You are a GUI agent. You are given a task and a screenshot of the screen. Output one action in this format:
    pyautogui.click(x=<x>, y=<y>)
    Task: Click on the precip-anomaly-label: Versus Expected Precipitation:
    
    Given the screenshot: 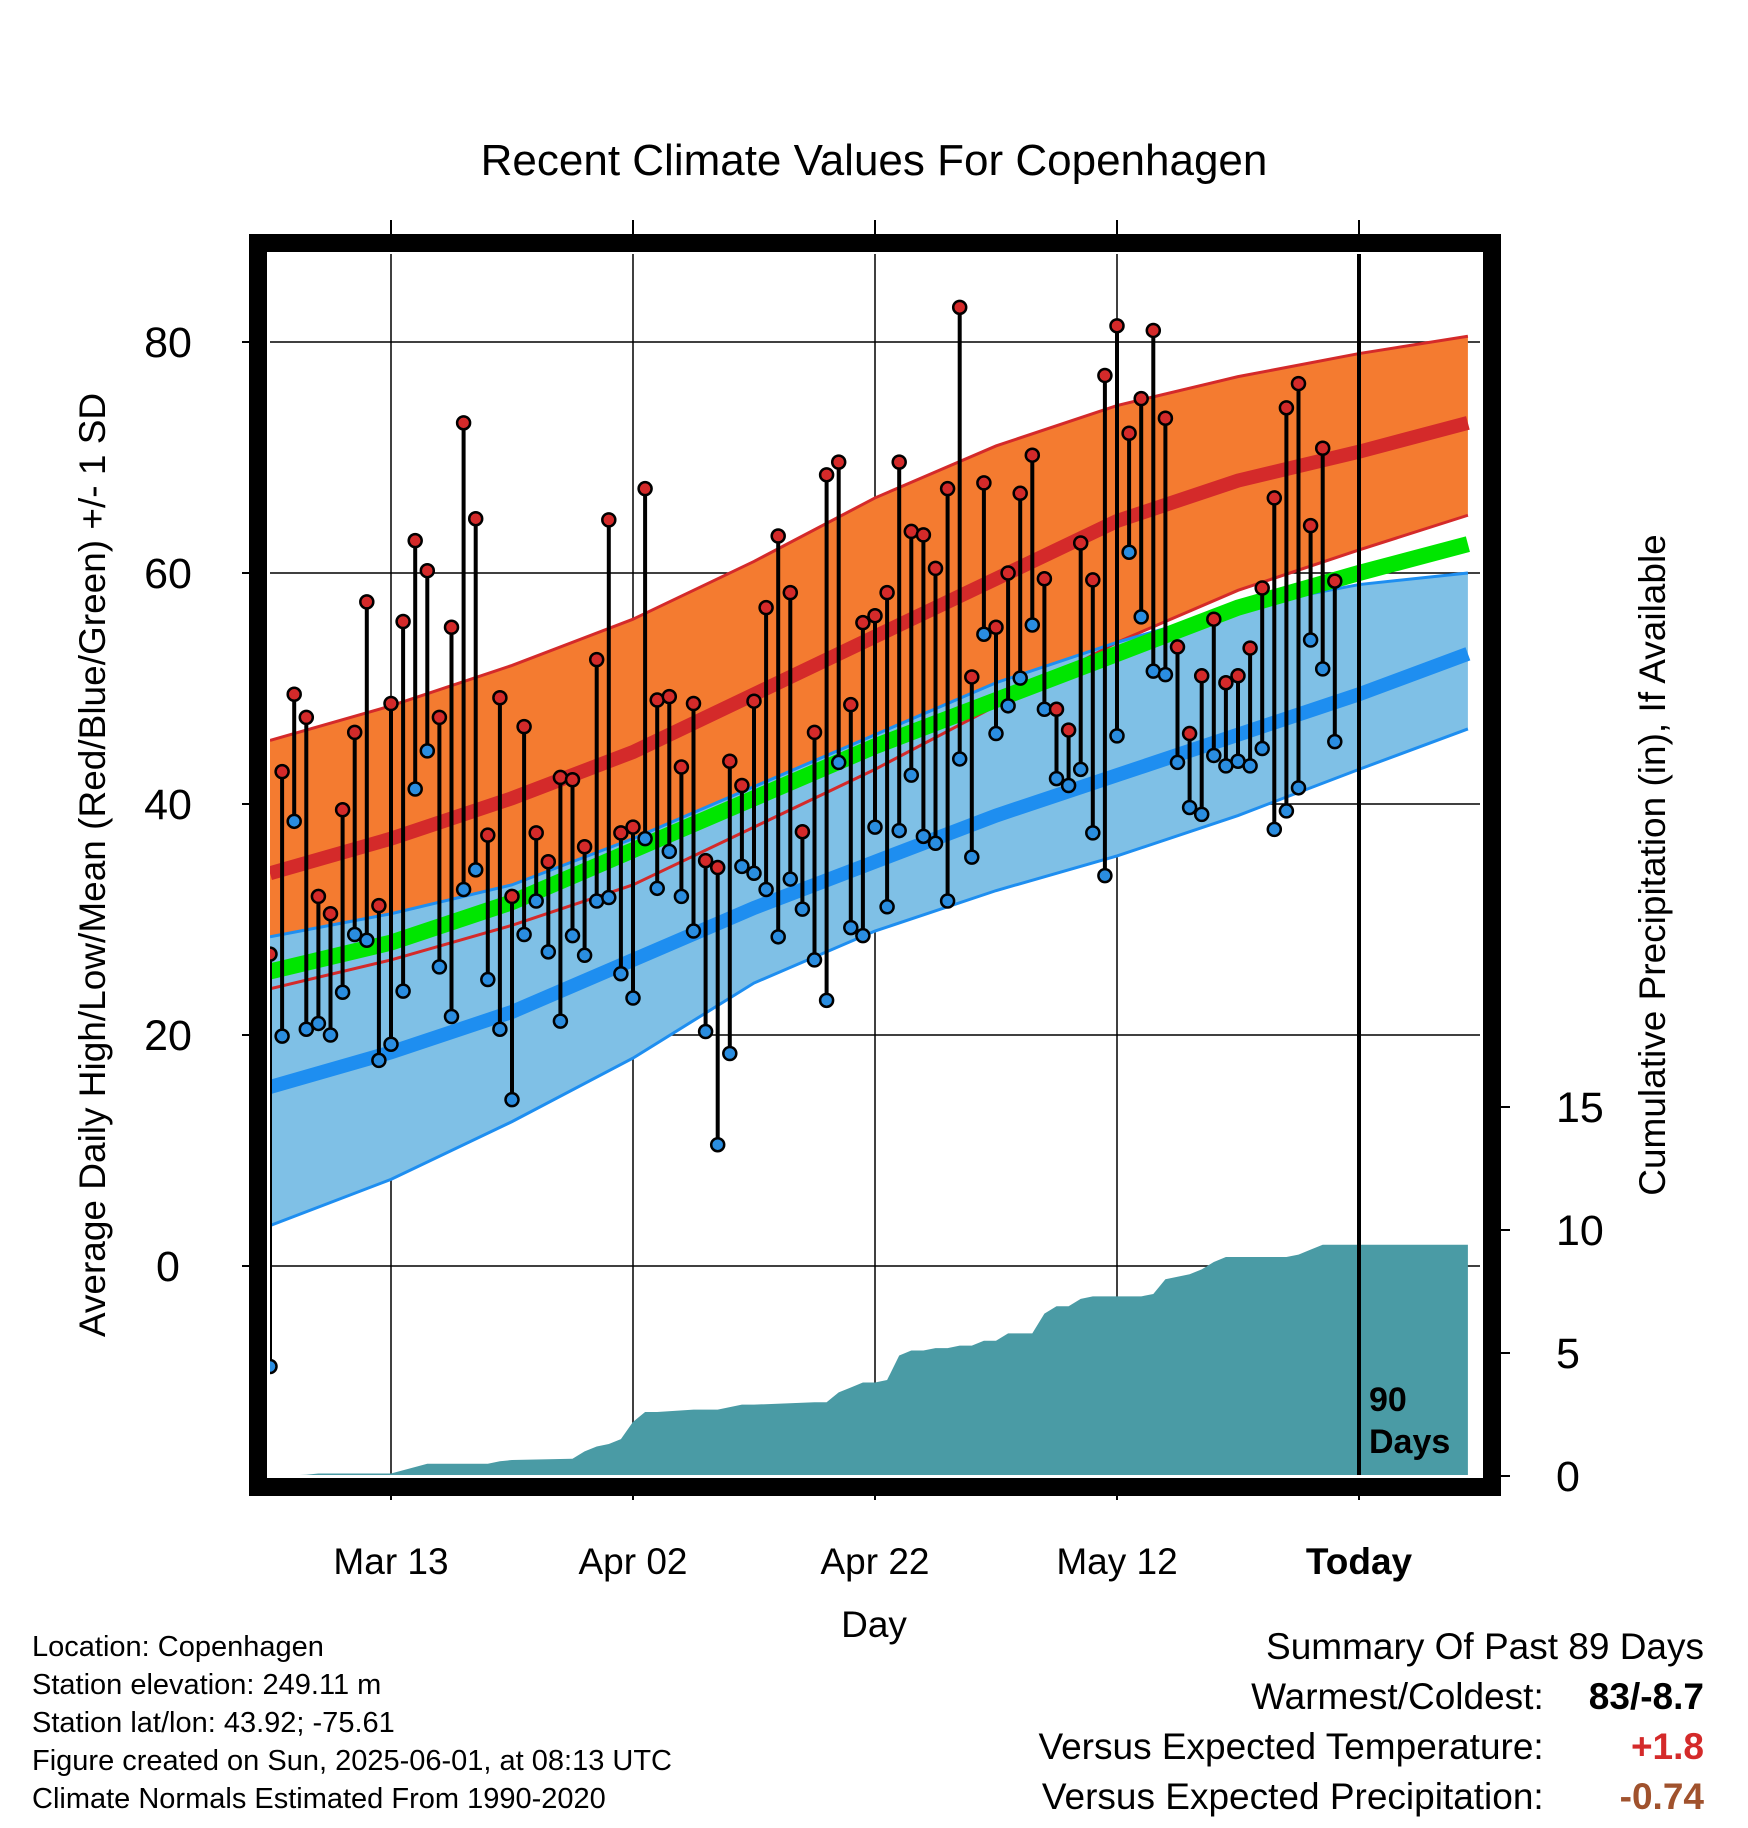 What is the action you would take?
    pyautogui.click(x=1292, y=1796)
    